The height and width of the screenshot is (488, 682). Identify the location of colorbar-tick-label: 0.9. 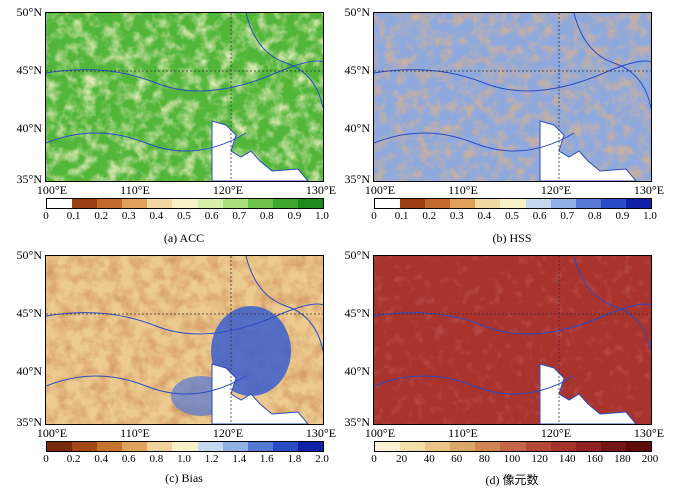
(294, 216).